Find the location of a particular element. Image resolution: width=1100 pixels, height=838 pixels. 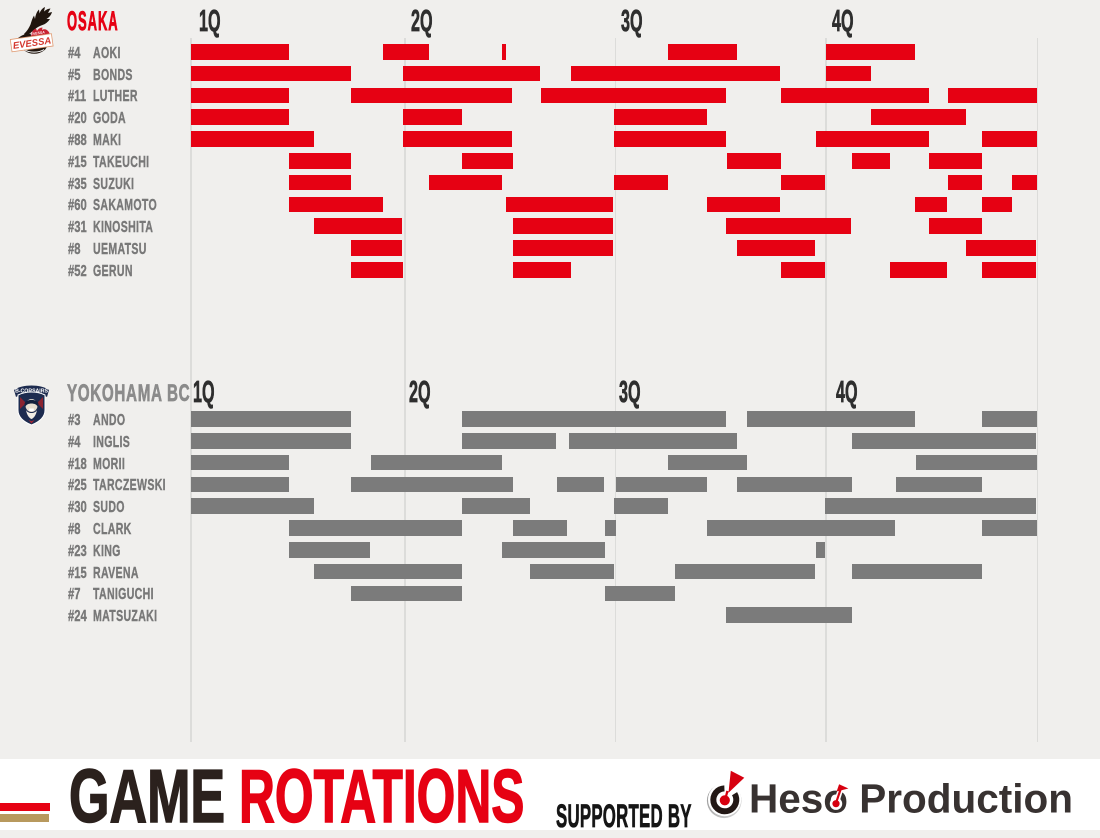

svg-text: B-CORSAIRS is located at coordinates (31, 391).